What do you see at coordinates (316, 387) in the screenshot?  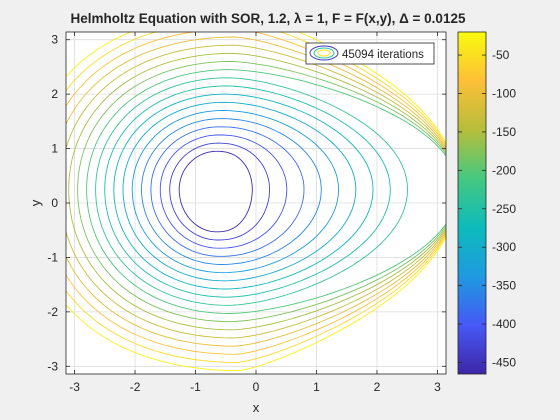 I see `x-tick-label: 1` at bounding box center [316, 387].